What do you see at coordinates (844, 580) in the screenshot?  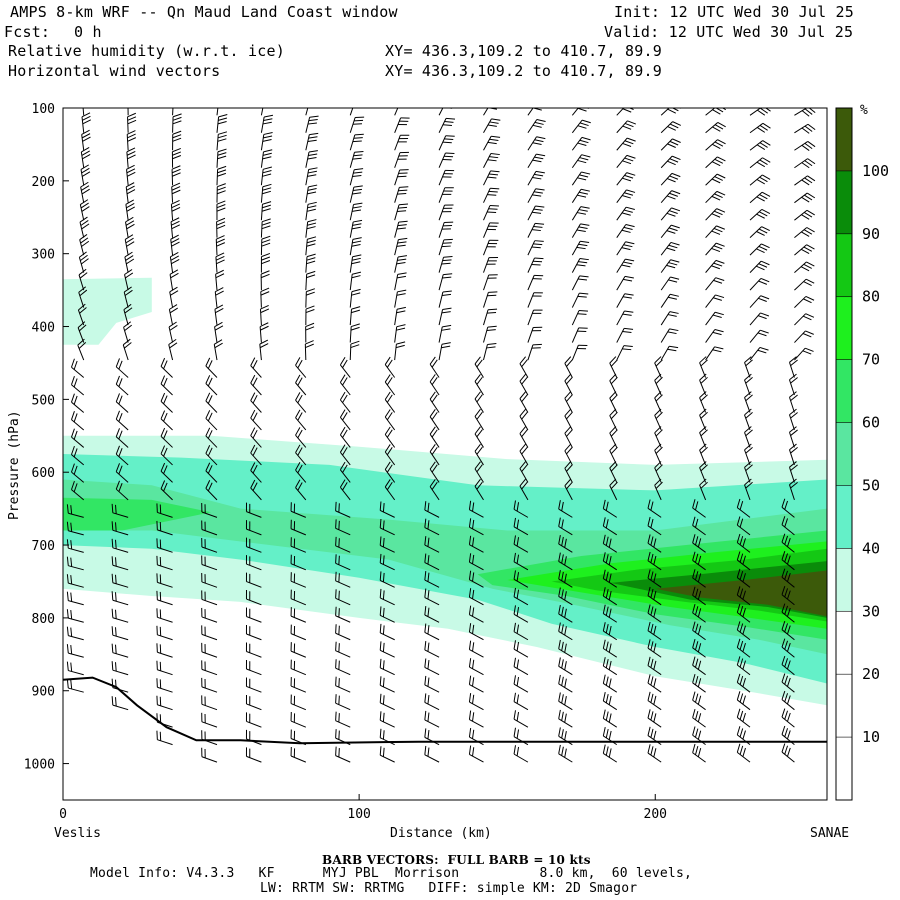 I see `colorbar-bin` at bounding box center [844, 580].